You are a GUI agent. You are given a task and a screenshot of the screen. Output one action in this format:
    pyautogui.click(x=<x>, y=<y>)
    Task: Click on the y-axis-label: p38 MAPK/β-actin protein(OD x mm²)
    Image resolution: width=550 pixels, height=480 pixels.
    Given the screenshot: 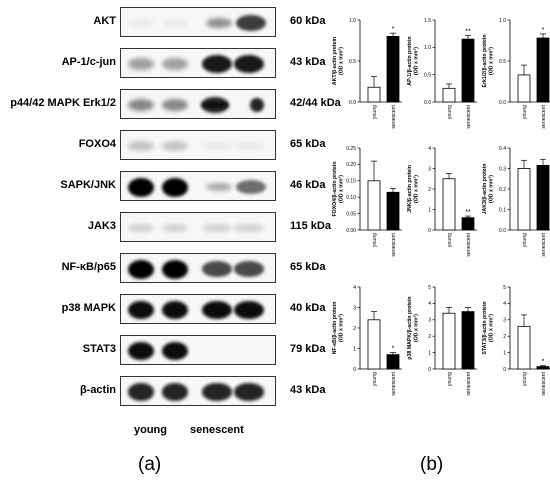 What is the action you would take?
    pyautogui.click(x=413, y=327)
    